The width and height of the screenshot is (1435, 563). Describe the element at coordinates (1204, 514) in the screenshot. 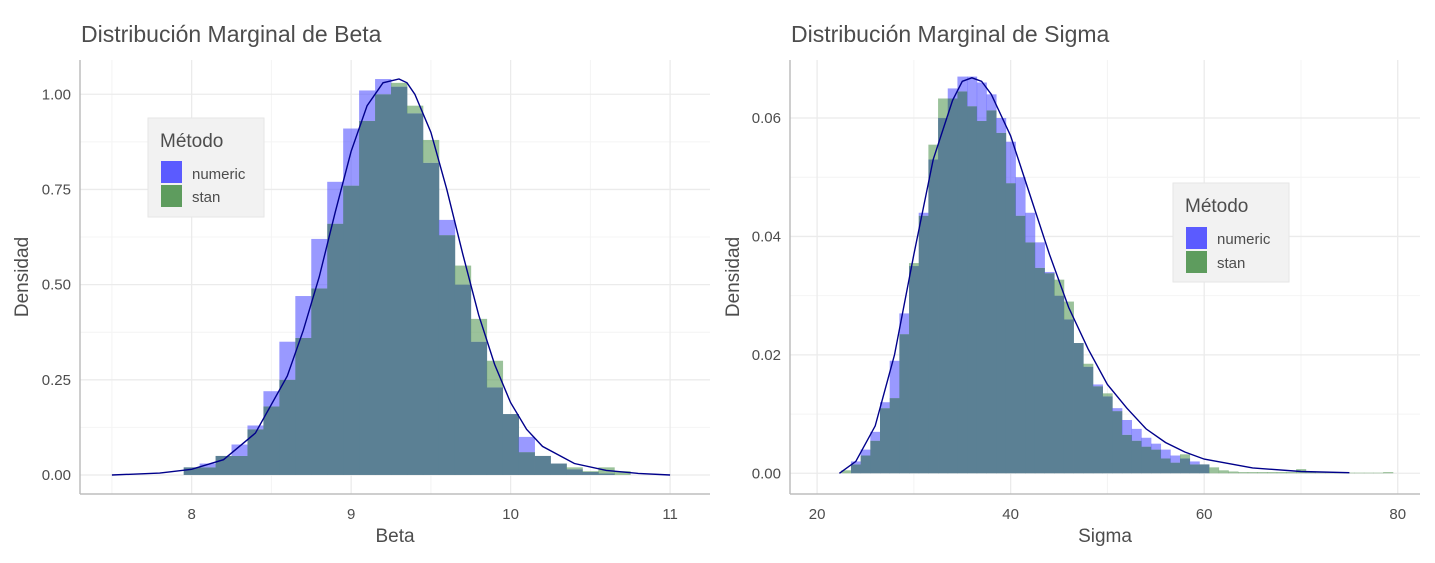

I see `x-tick-label: 60` at that location.